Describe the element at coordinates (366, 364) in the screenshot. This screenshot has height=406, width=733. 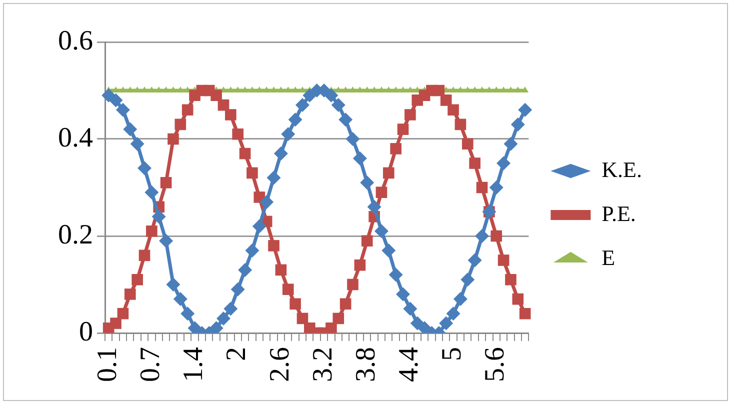
I see `x-tick-label: 3.8` at that location.